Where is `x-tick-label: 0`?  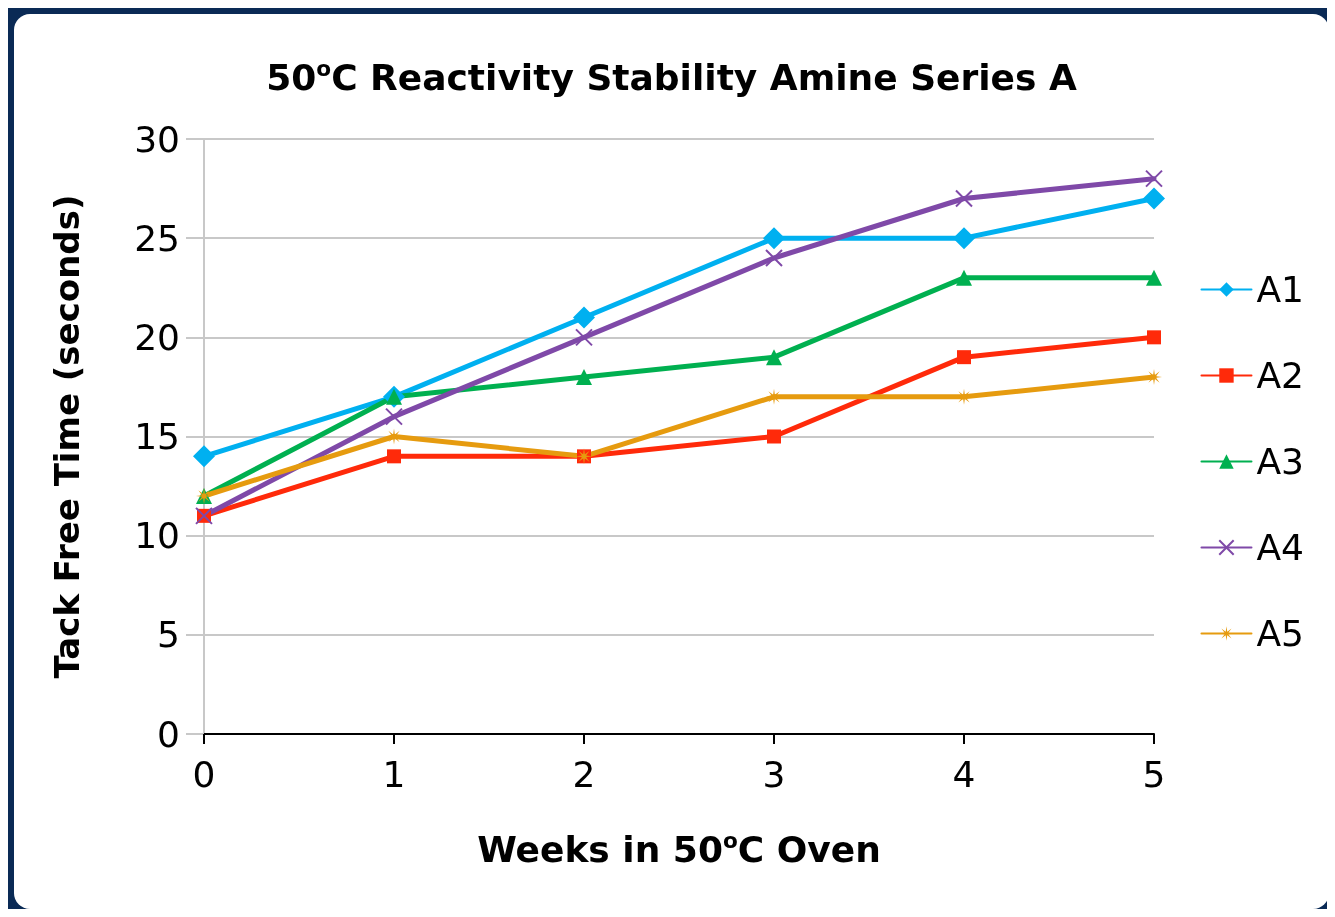 x-tick-label: 0 is located at coordinates (204, 774).